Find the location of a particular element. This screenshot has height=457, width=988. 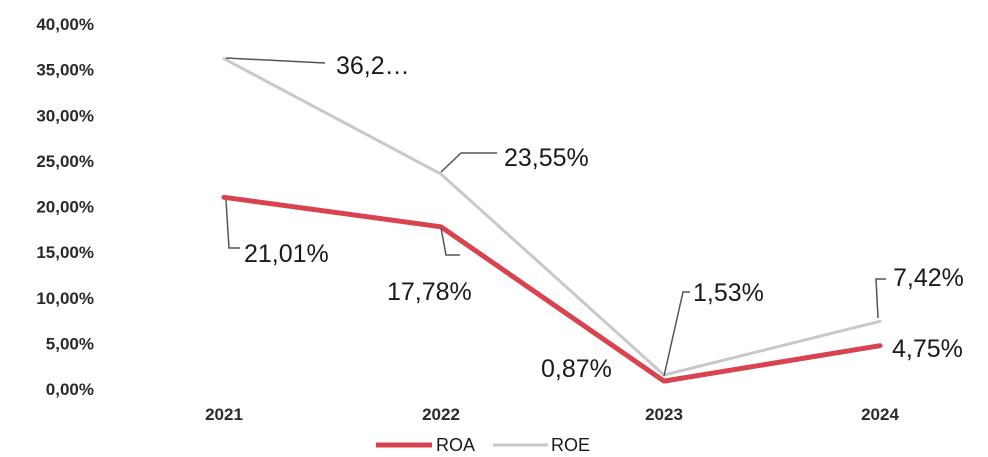

x-tick-label: 2024 is located at coordinates (880, 414).